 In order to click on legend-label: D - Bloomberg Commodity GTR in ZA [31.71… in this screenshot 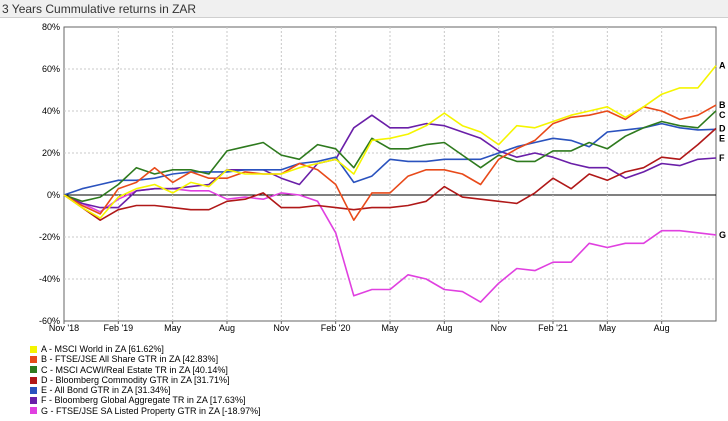, I will do `click(135, 379)`.